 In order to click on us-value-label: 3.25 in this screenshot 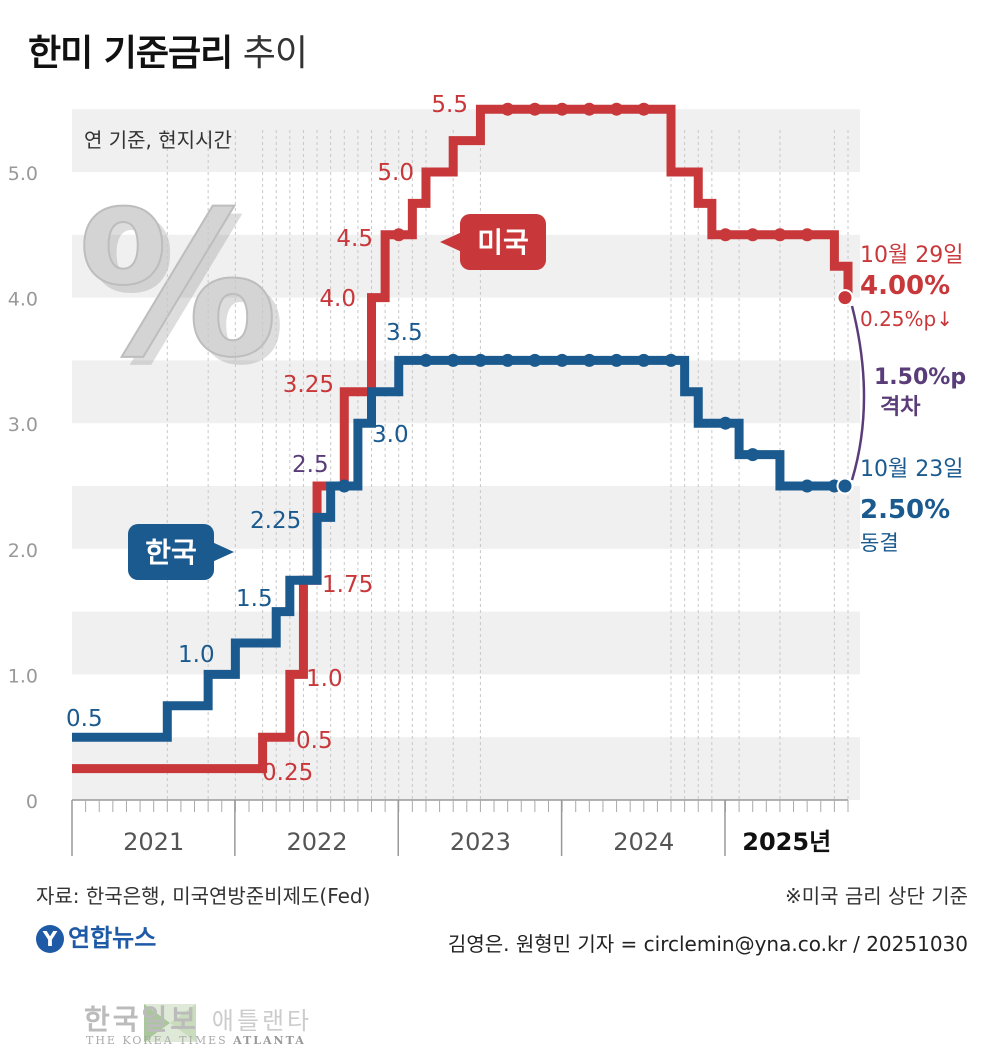, I will do `click(308, 385)`.